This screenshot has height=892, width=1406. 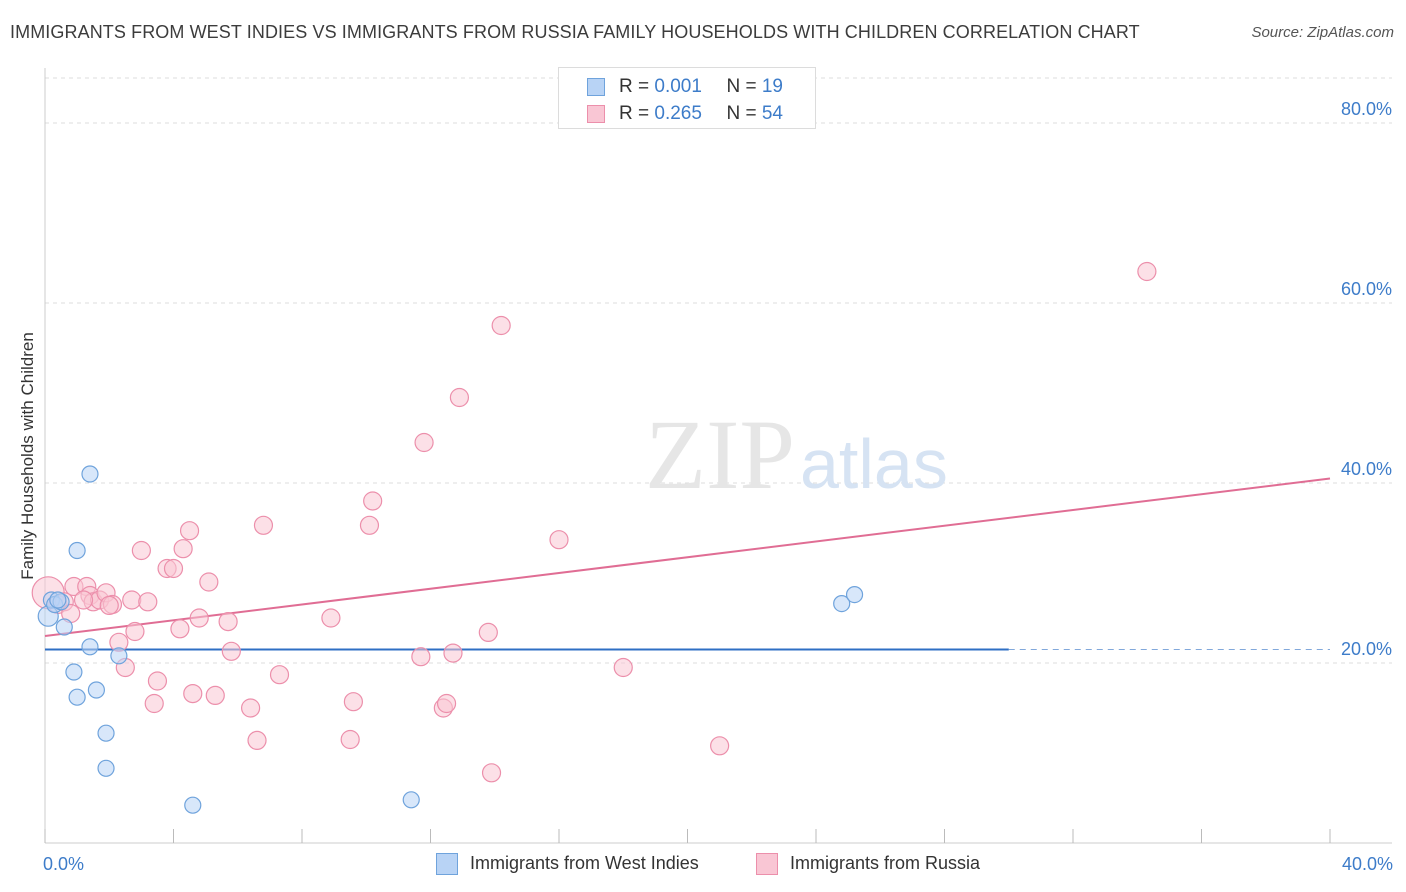 I want to click on source-label: Source: ZipAtlas.com, so click(x=1322, y=32).